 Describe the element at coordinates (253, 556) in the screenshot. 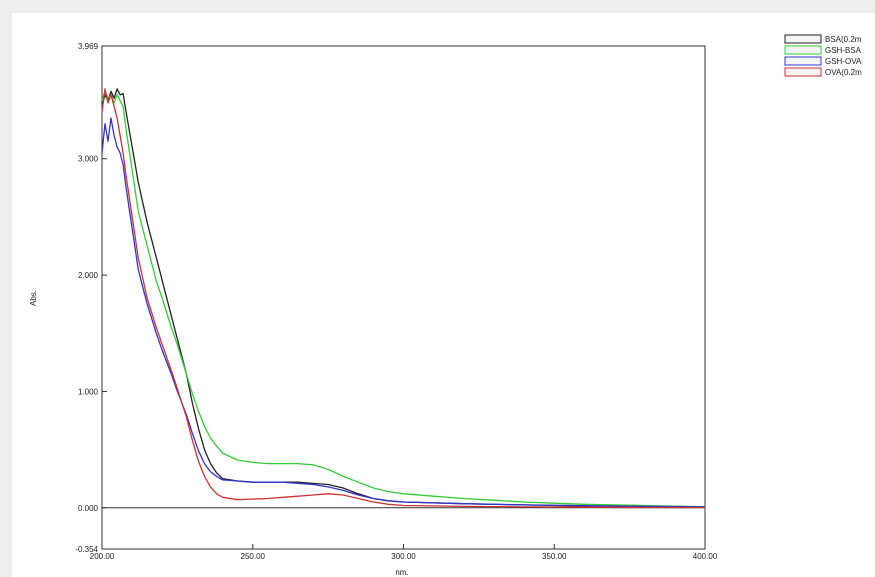

I see `x-tick-label: 250.00` at that location.